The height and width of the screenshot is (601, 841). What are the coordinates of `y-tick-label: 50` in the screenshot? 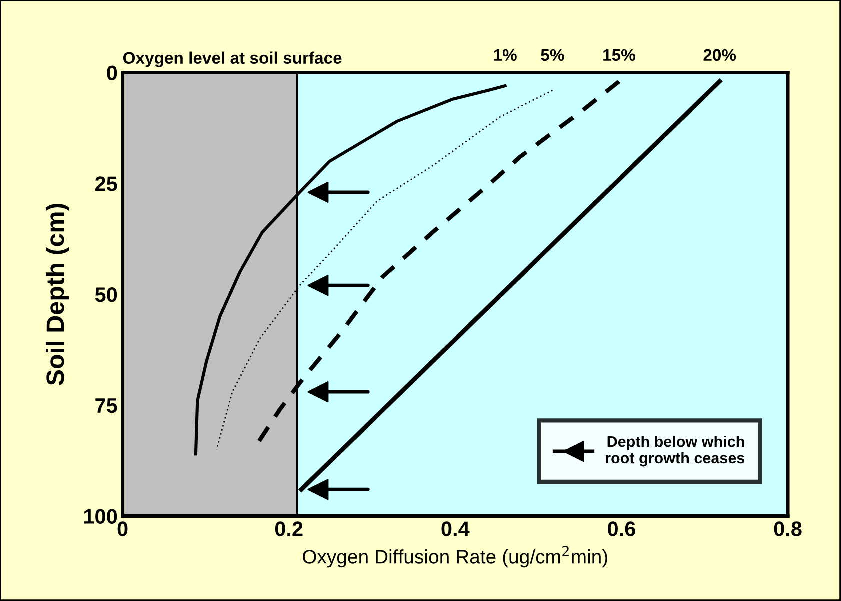 It's located at (106, 294).